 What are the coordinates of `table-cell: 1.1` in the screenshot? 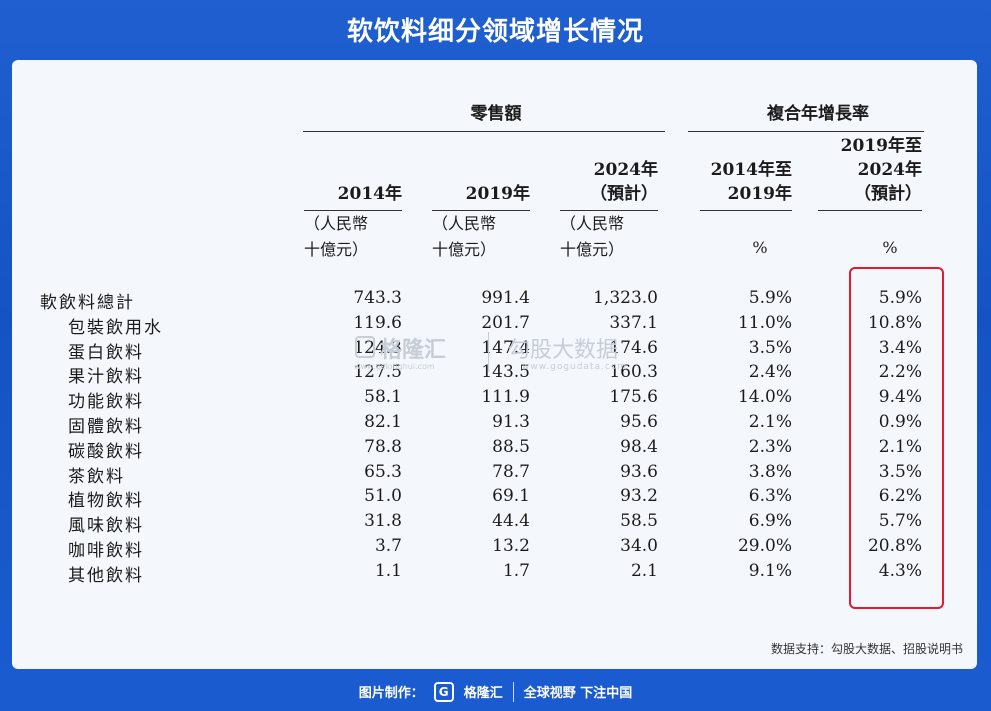 It's located at (388, 570).